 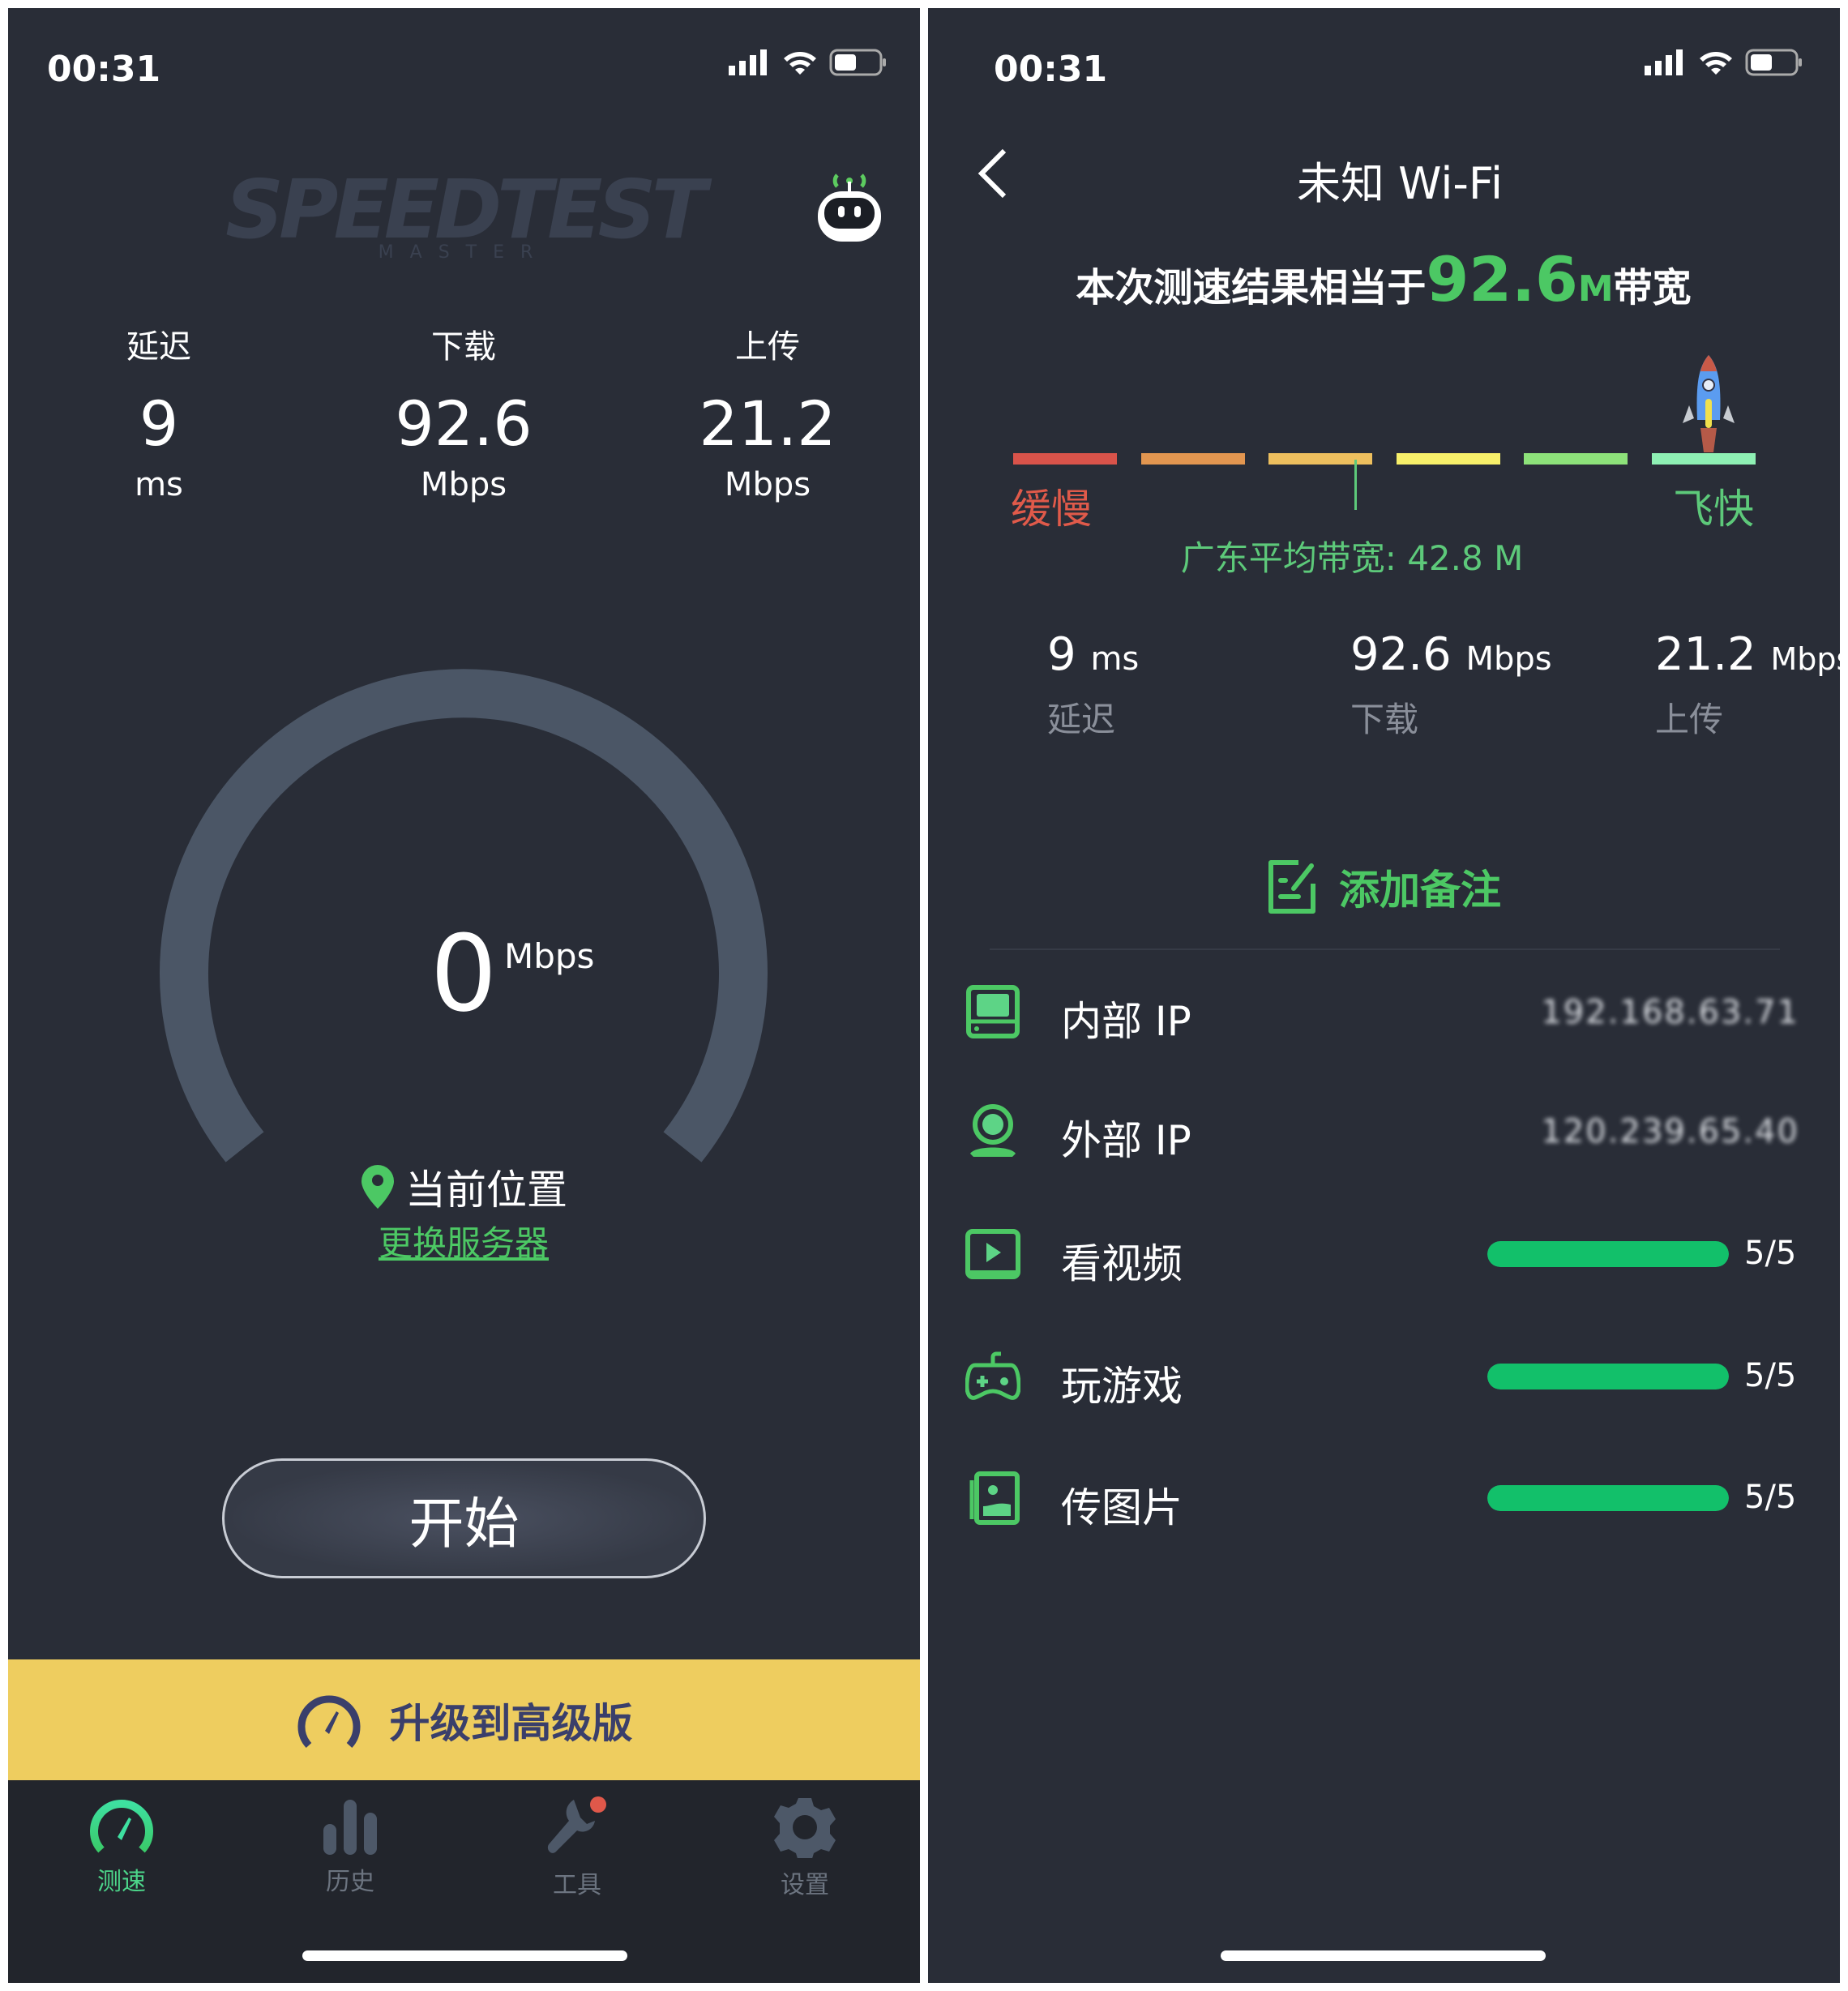 What do you see at coordinates (549, 956) in the screenshot?
I see `gauge-unit: Mbps` at bounding box center [549, 956].